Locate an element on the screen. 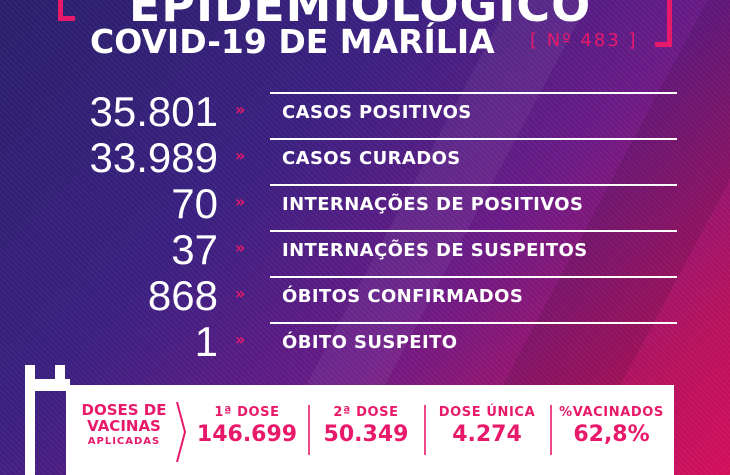 The height and width of the screenshot is (475, 730). stat-row-confirmed-deaths: 868 » ÓBITOS CONFIRMADOS is located at coordinates (365, 296).